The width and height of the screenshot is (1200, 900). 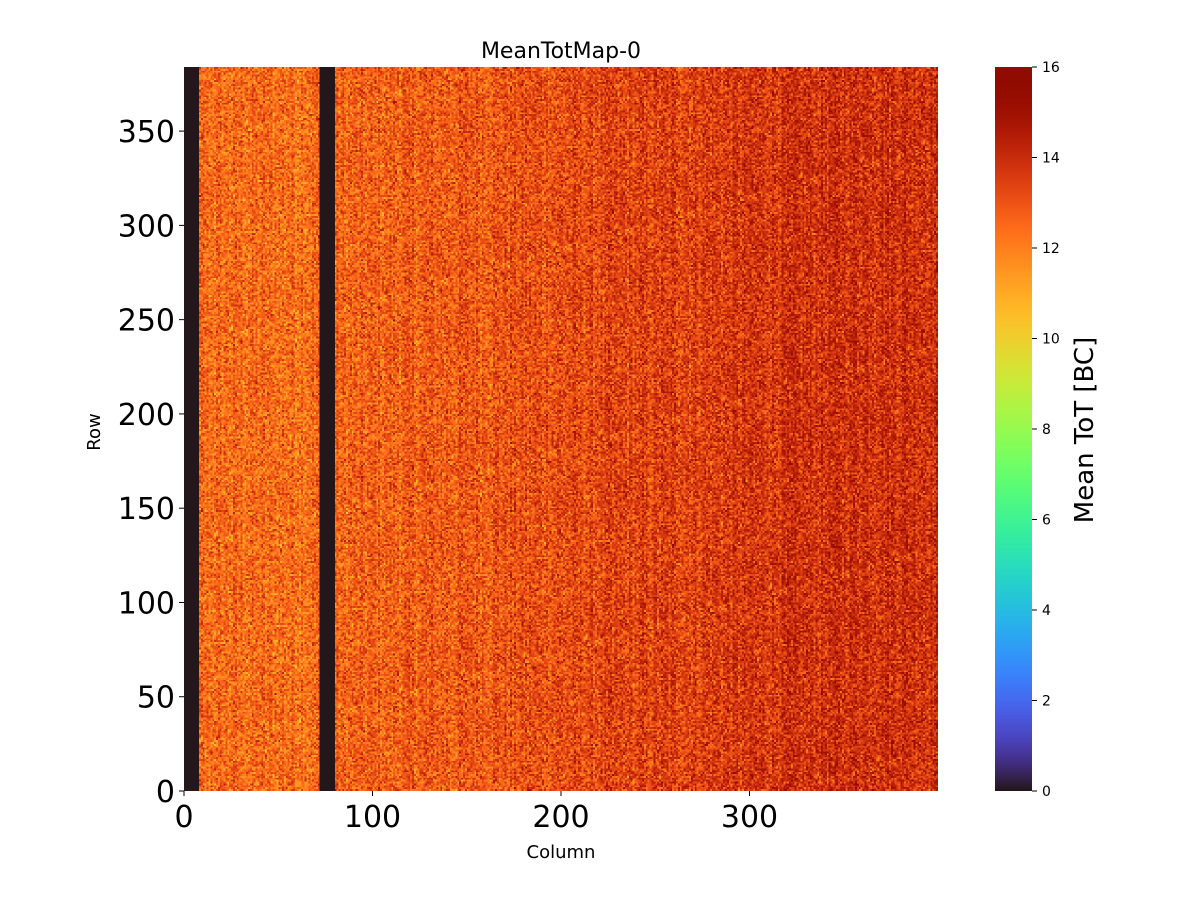 I want to click on y-axis-ticks: 0 50 100 150 200 250 300 350, so click(x=151, y=462).